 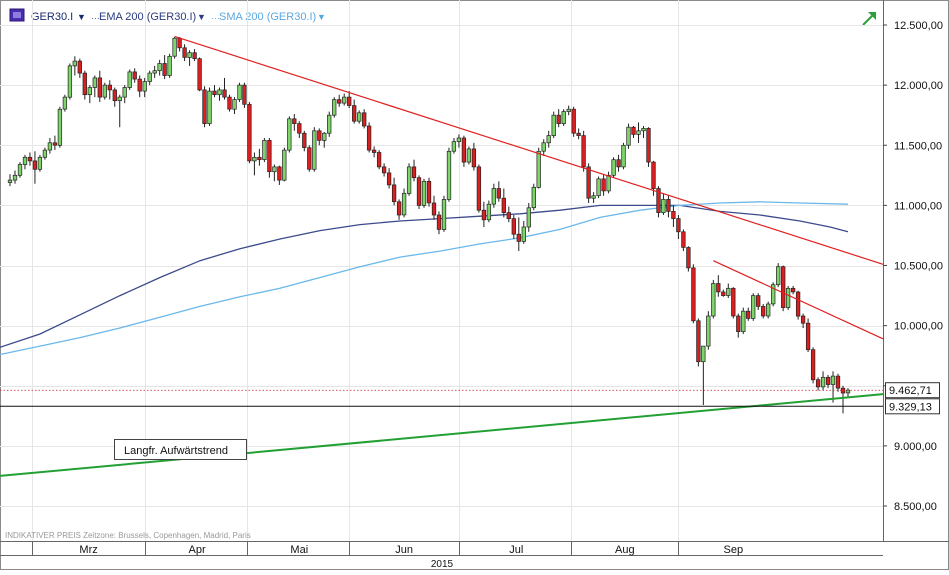 What do you see at coordinates (798, 300) in the screenshot?
I see `trend-line-down_short` at bounding box center [798, 300].